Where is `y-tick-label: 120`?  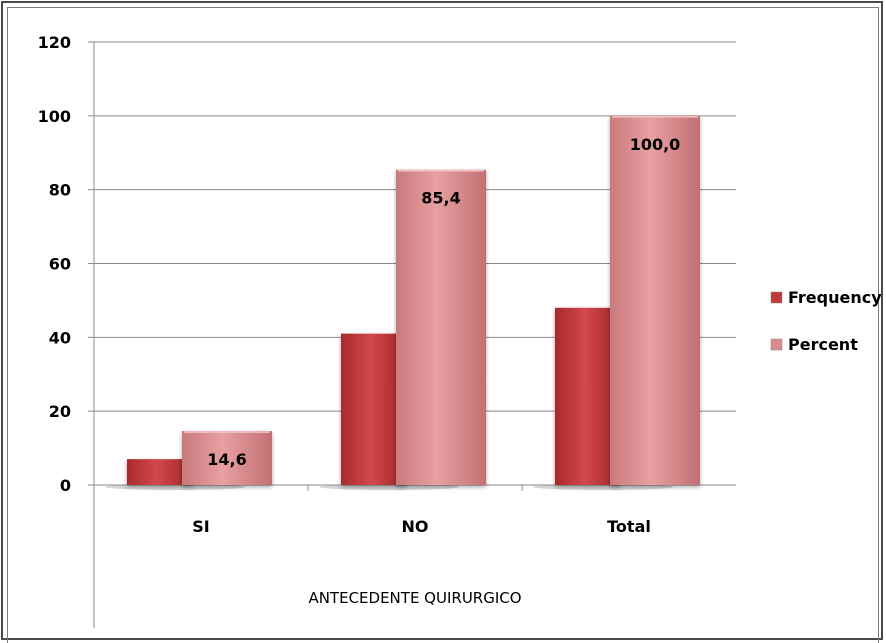
y-tick-label: 120 is located at coordinates (54, 42).